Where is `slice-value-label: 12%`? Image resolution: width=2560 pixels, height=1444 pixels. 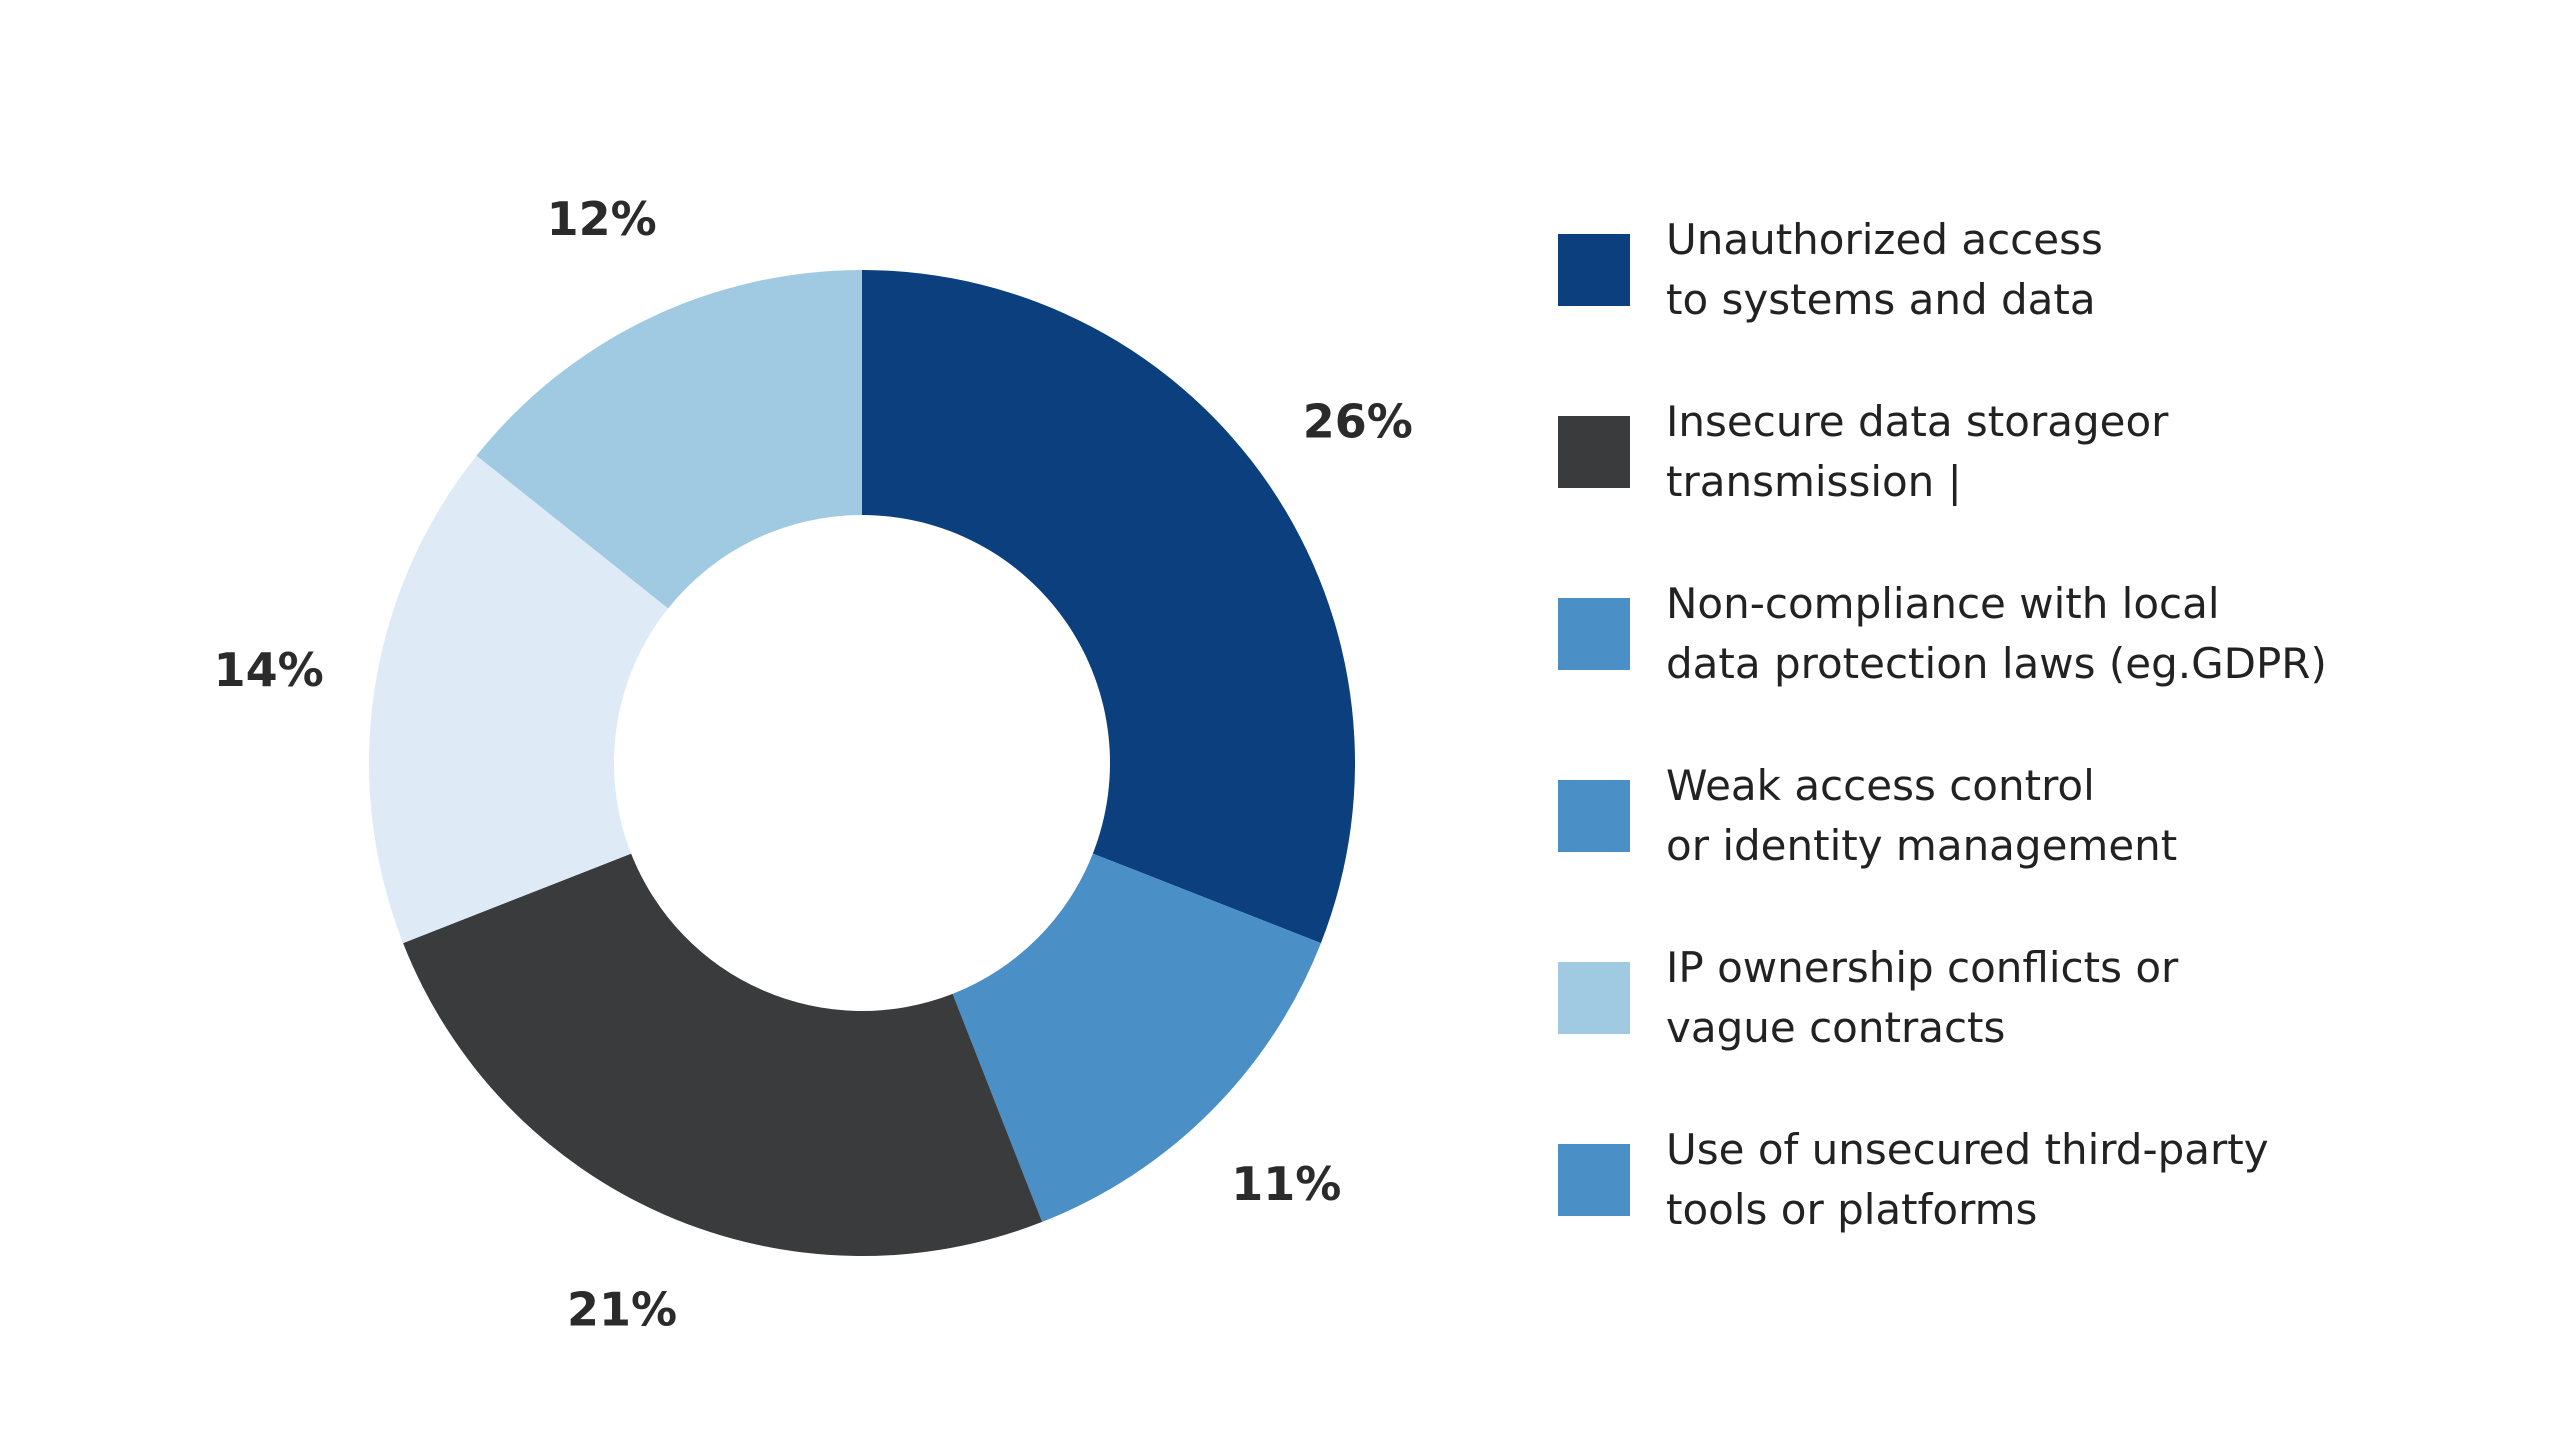
slice-value-label: 12% is located at coordinates (602, 219).